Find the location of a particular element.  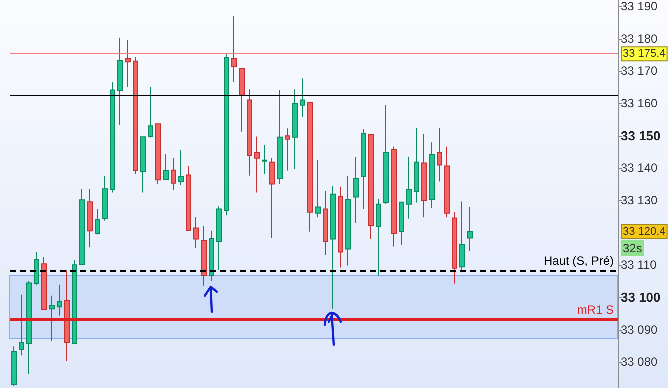

y-tick-label: 33 150 is located at coordinates (641, 136).